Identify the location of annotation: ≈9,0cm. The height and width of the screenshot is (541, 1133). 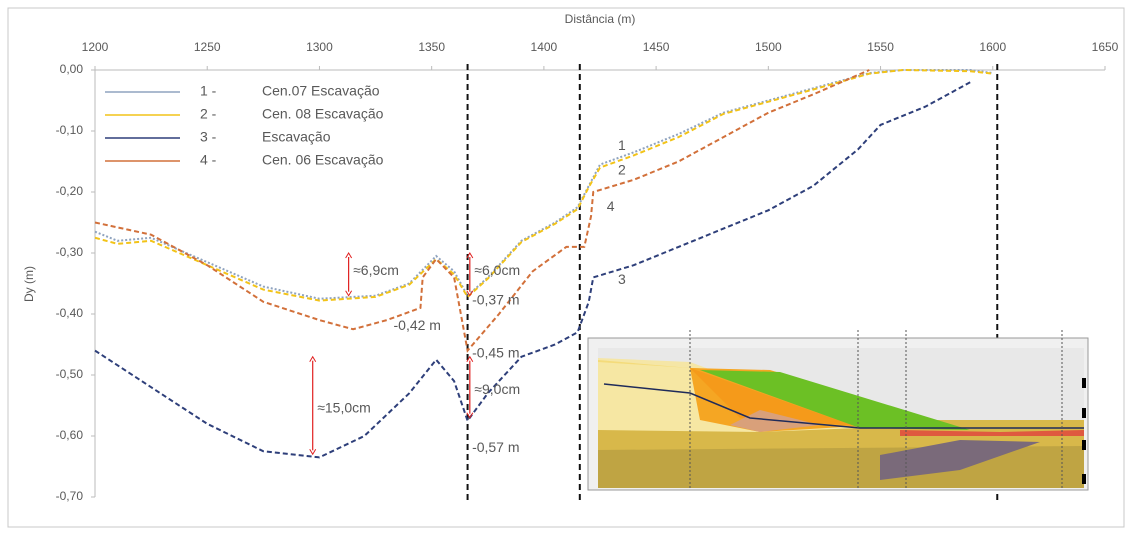
(497, 389).